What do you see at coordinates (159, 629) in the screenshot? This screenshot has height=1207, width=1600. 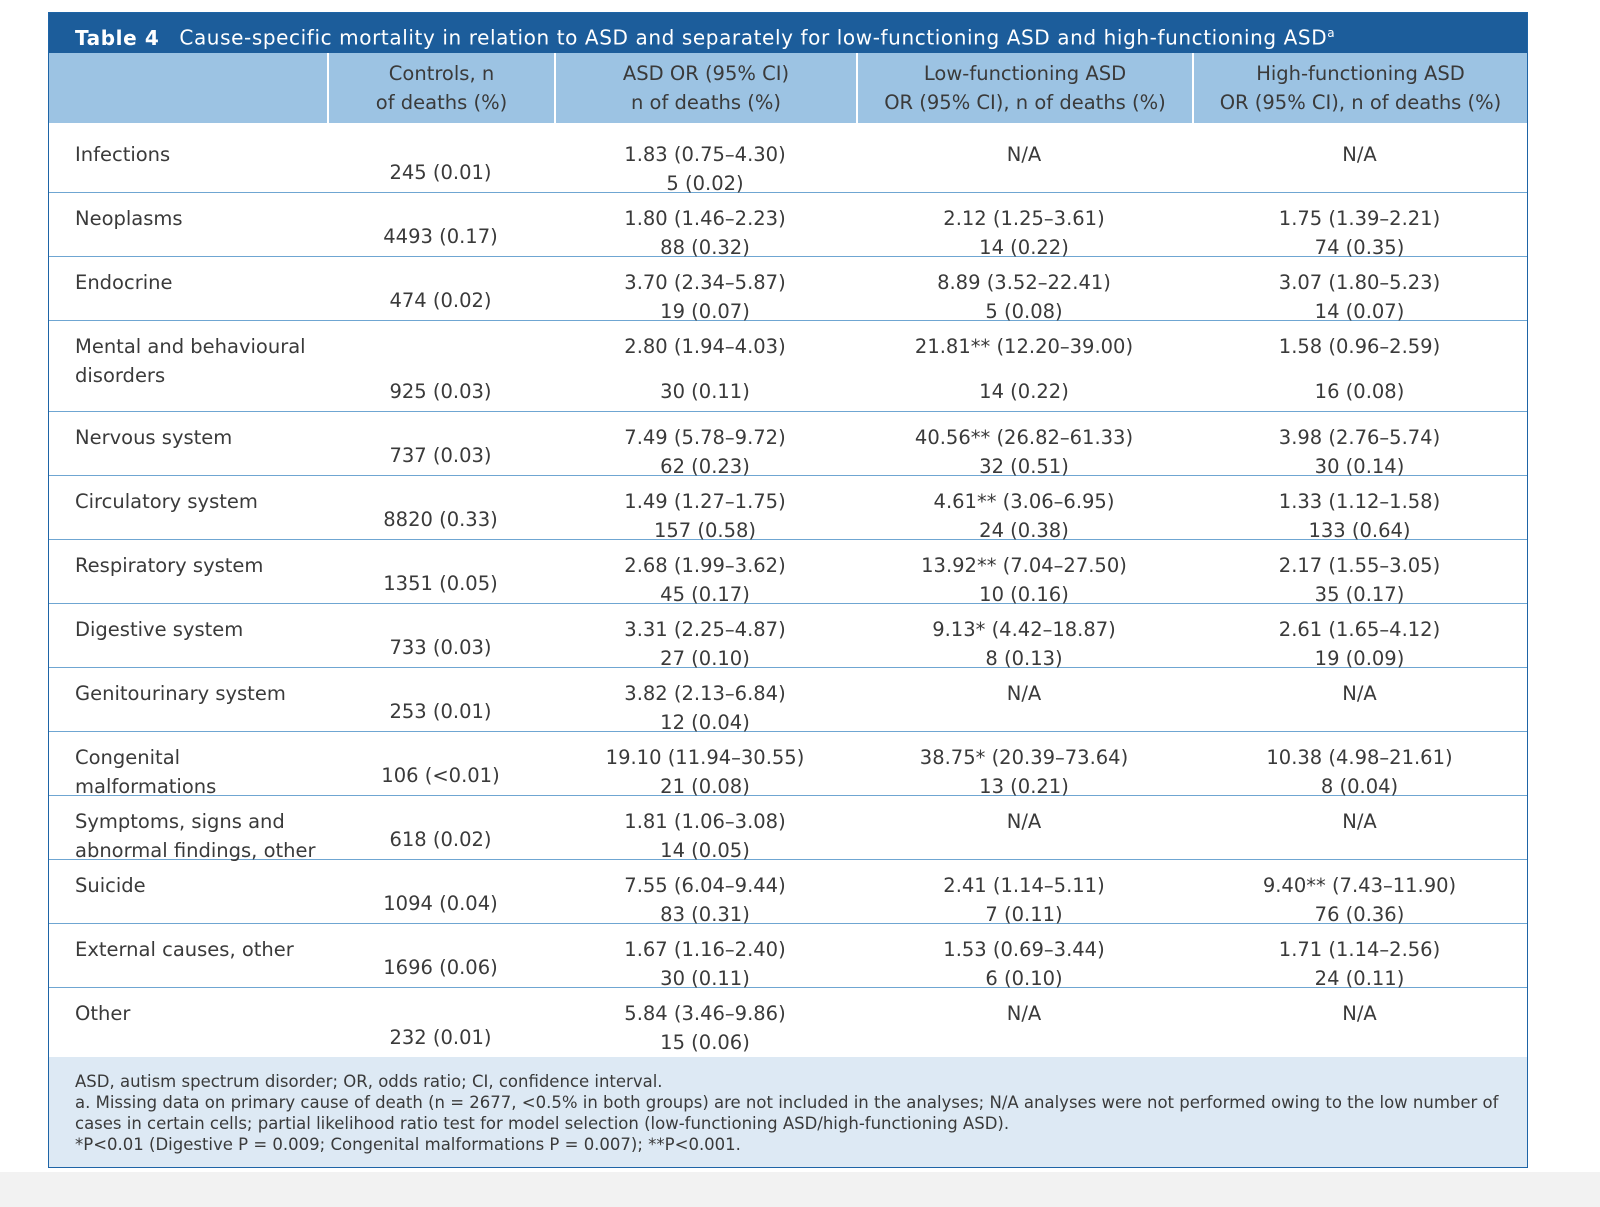 I see `cause-label: Digestive system` at bounding box center [159, 629].